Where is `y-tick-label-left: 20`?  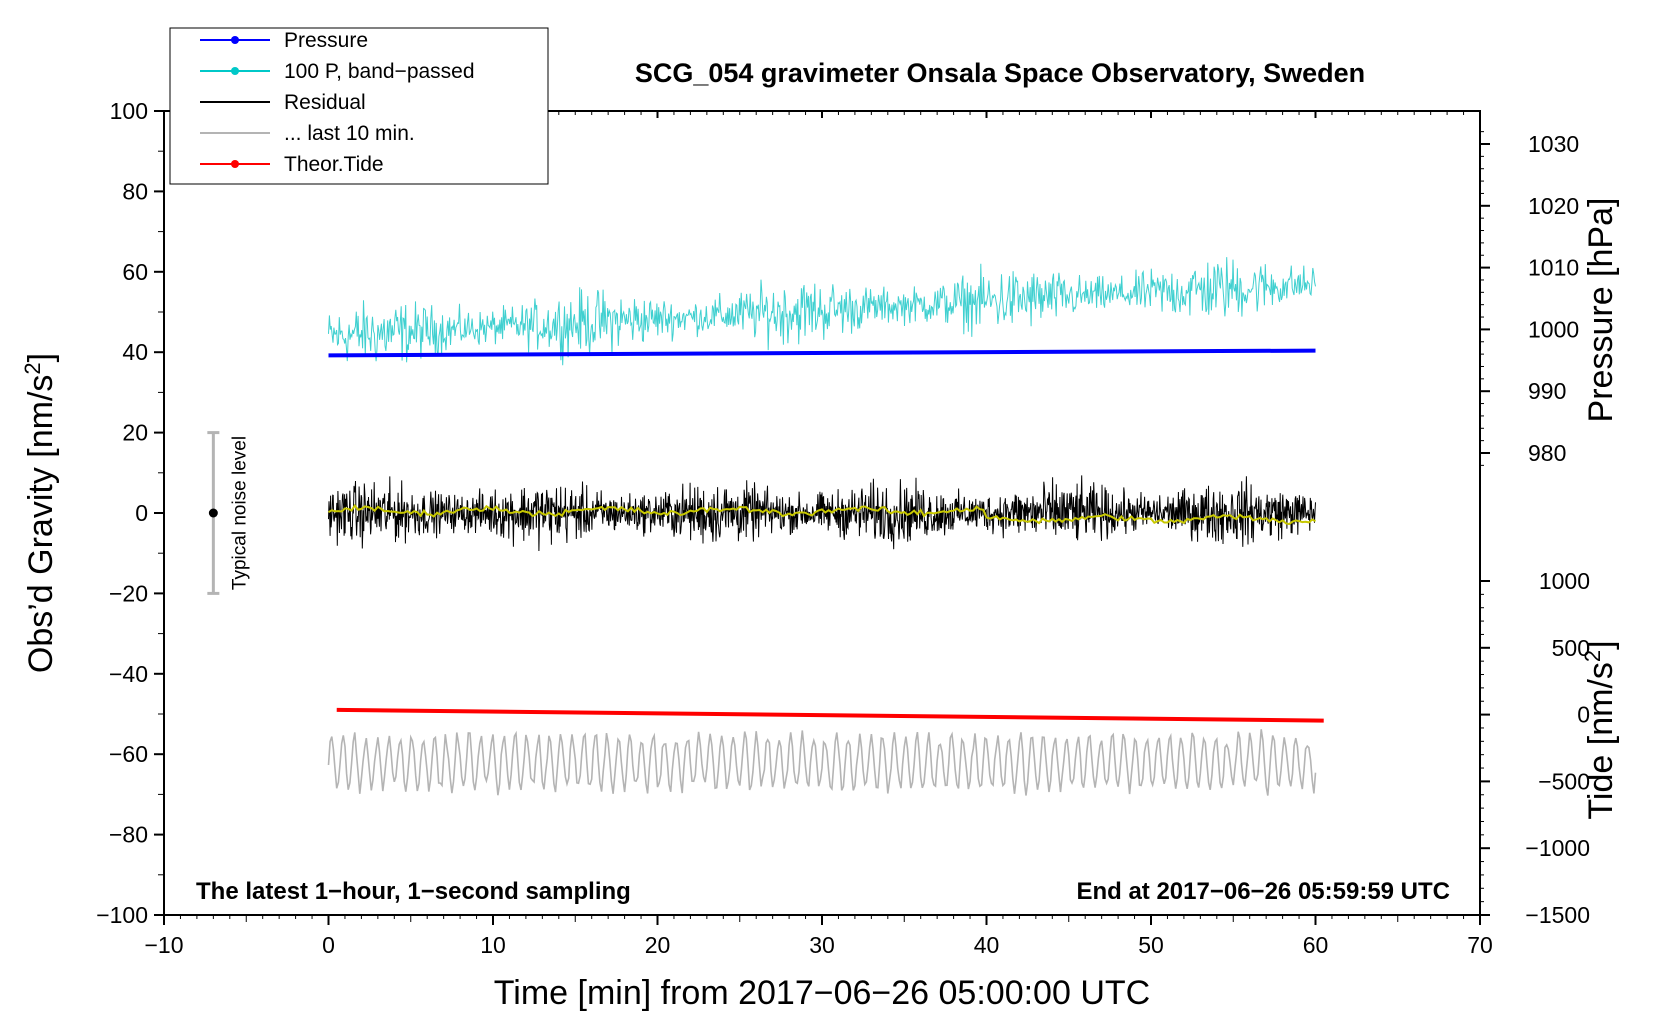
y-tick-label-left: 20 is located at coordinates (135, 433).